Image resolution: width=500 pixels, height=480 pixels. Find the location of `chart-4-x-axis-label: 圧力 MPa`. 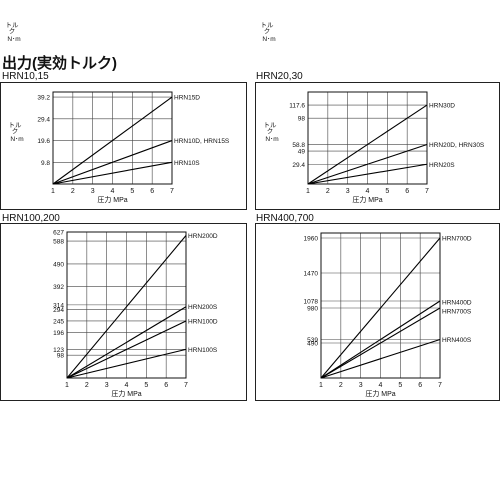

chart-4-x-axis-label: 圧力 MPa is located at coordinates (380, 393).